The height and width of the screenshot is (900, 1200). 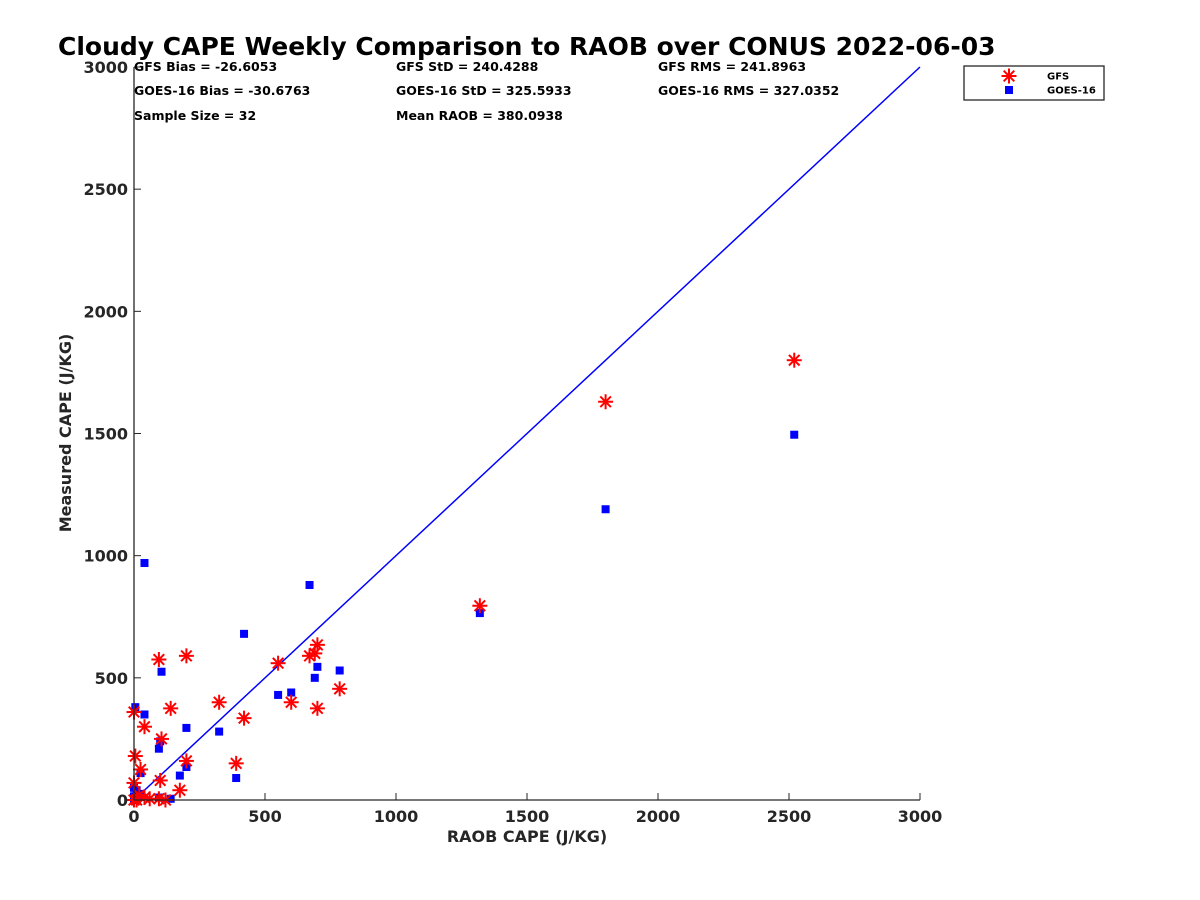 What do you see at coordinates (111, 678) in the screenshot?
I see `y-tick-label: 500` at bounding box center [111, 678].